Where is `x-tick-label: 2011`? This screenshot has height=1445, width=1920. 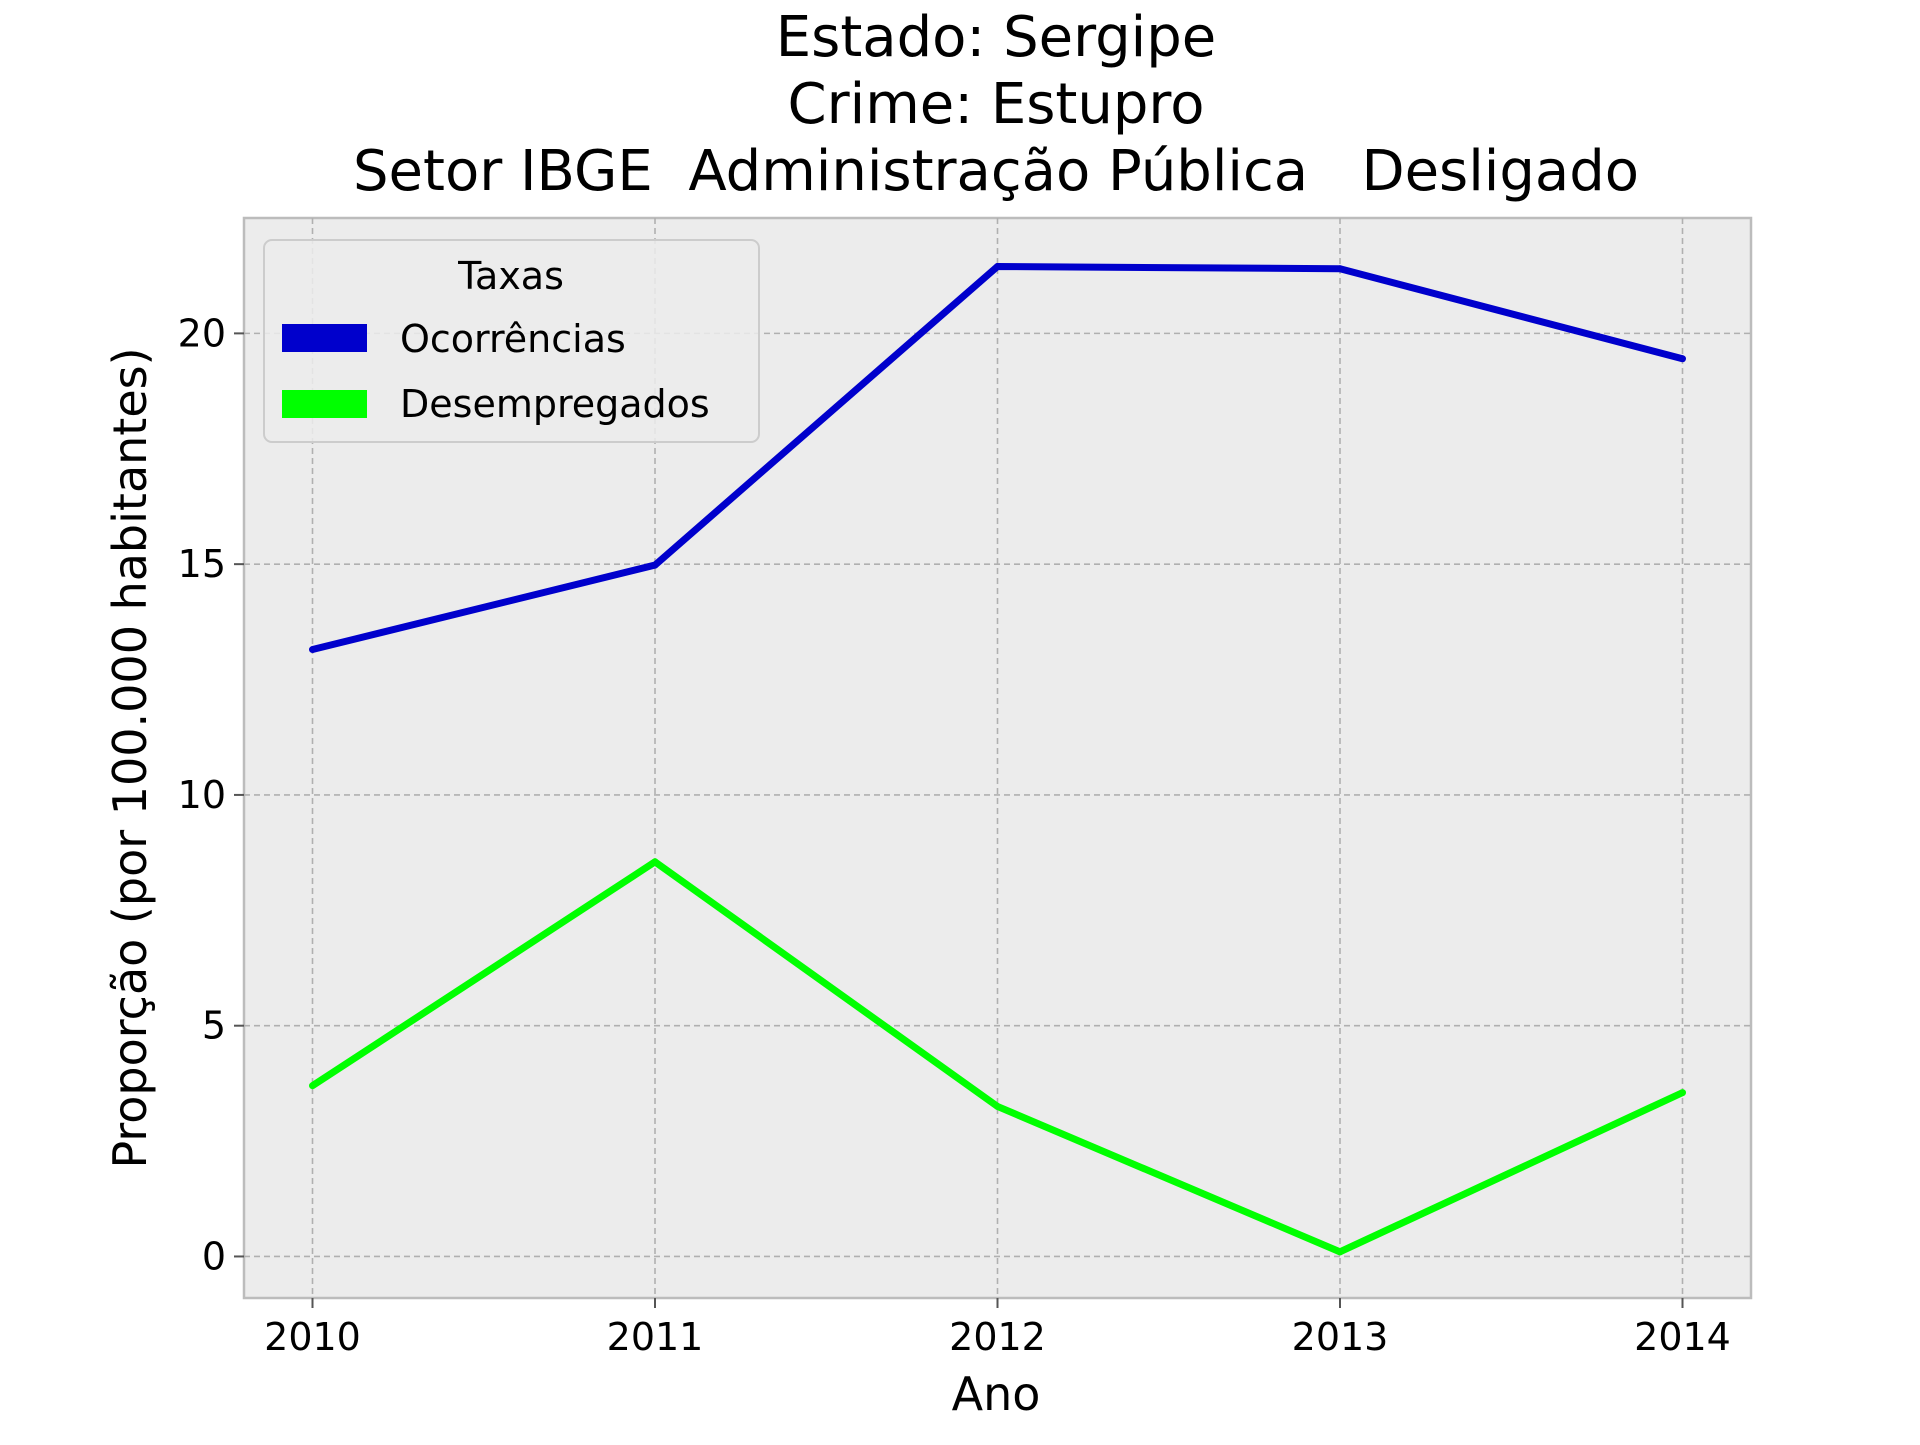 x-tick-label: 2011 is located at coordinates (655, 1337).